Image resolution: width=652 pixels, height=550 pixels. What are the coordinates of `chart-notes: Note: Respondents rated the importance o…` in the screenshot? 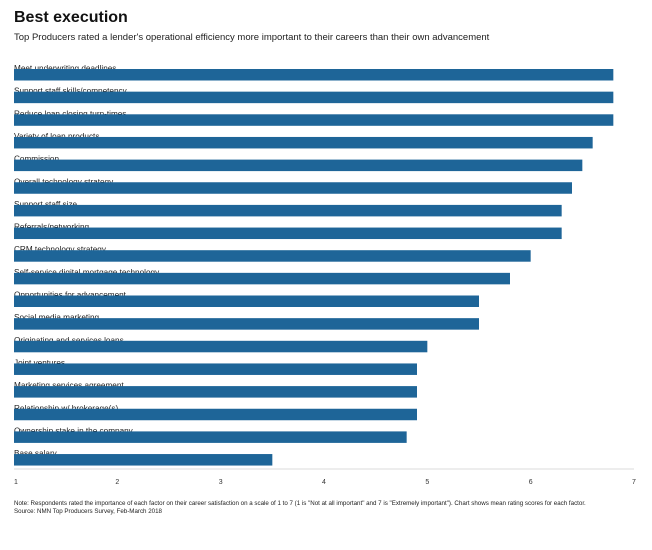 It's located at (329, 508).